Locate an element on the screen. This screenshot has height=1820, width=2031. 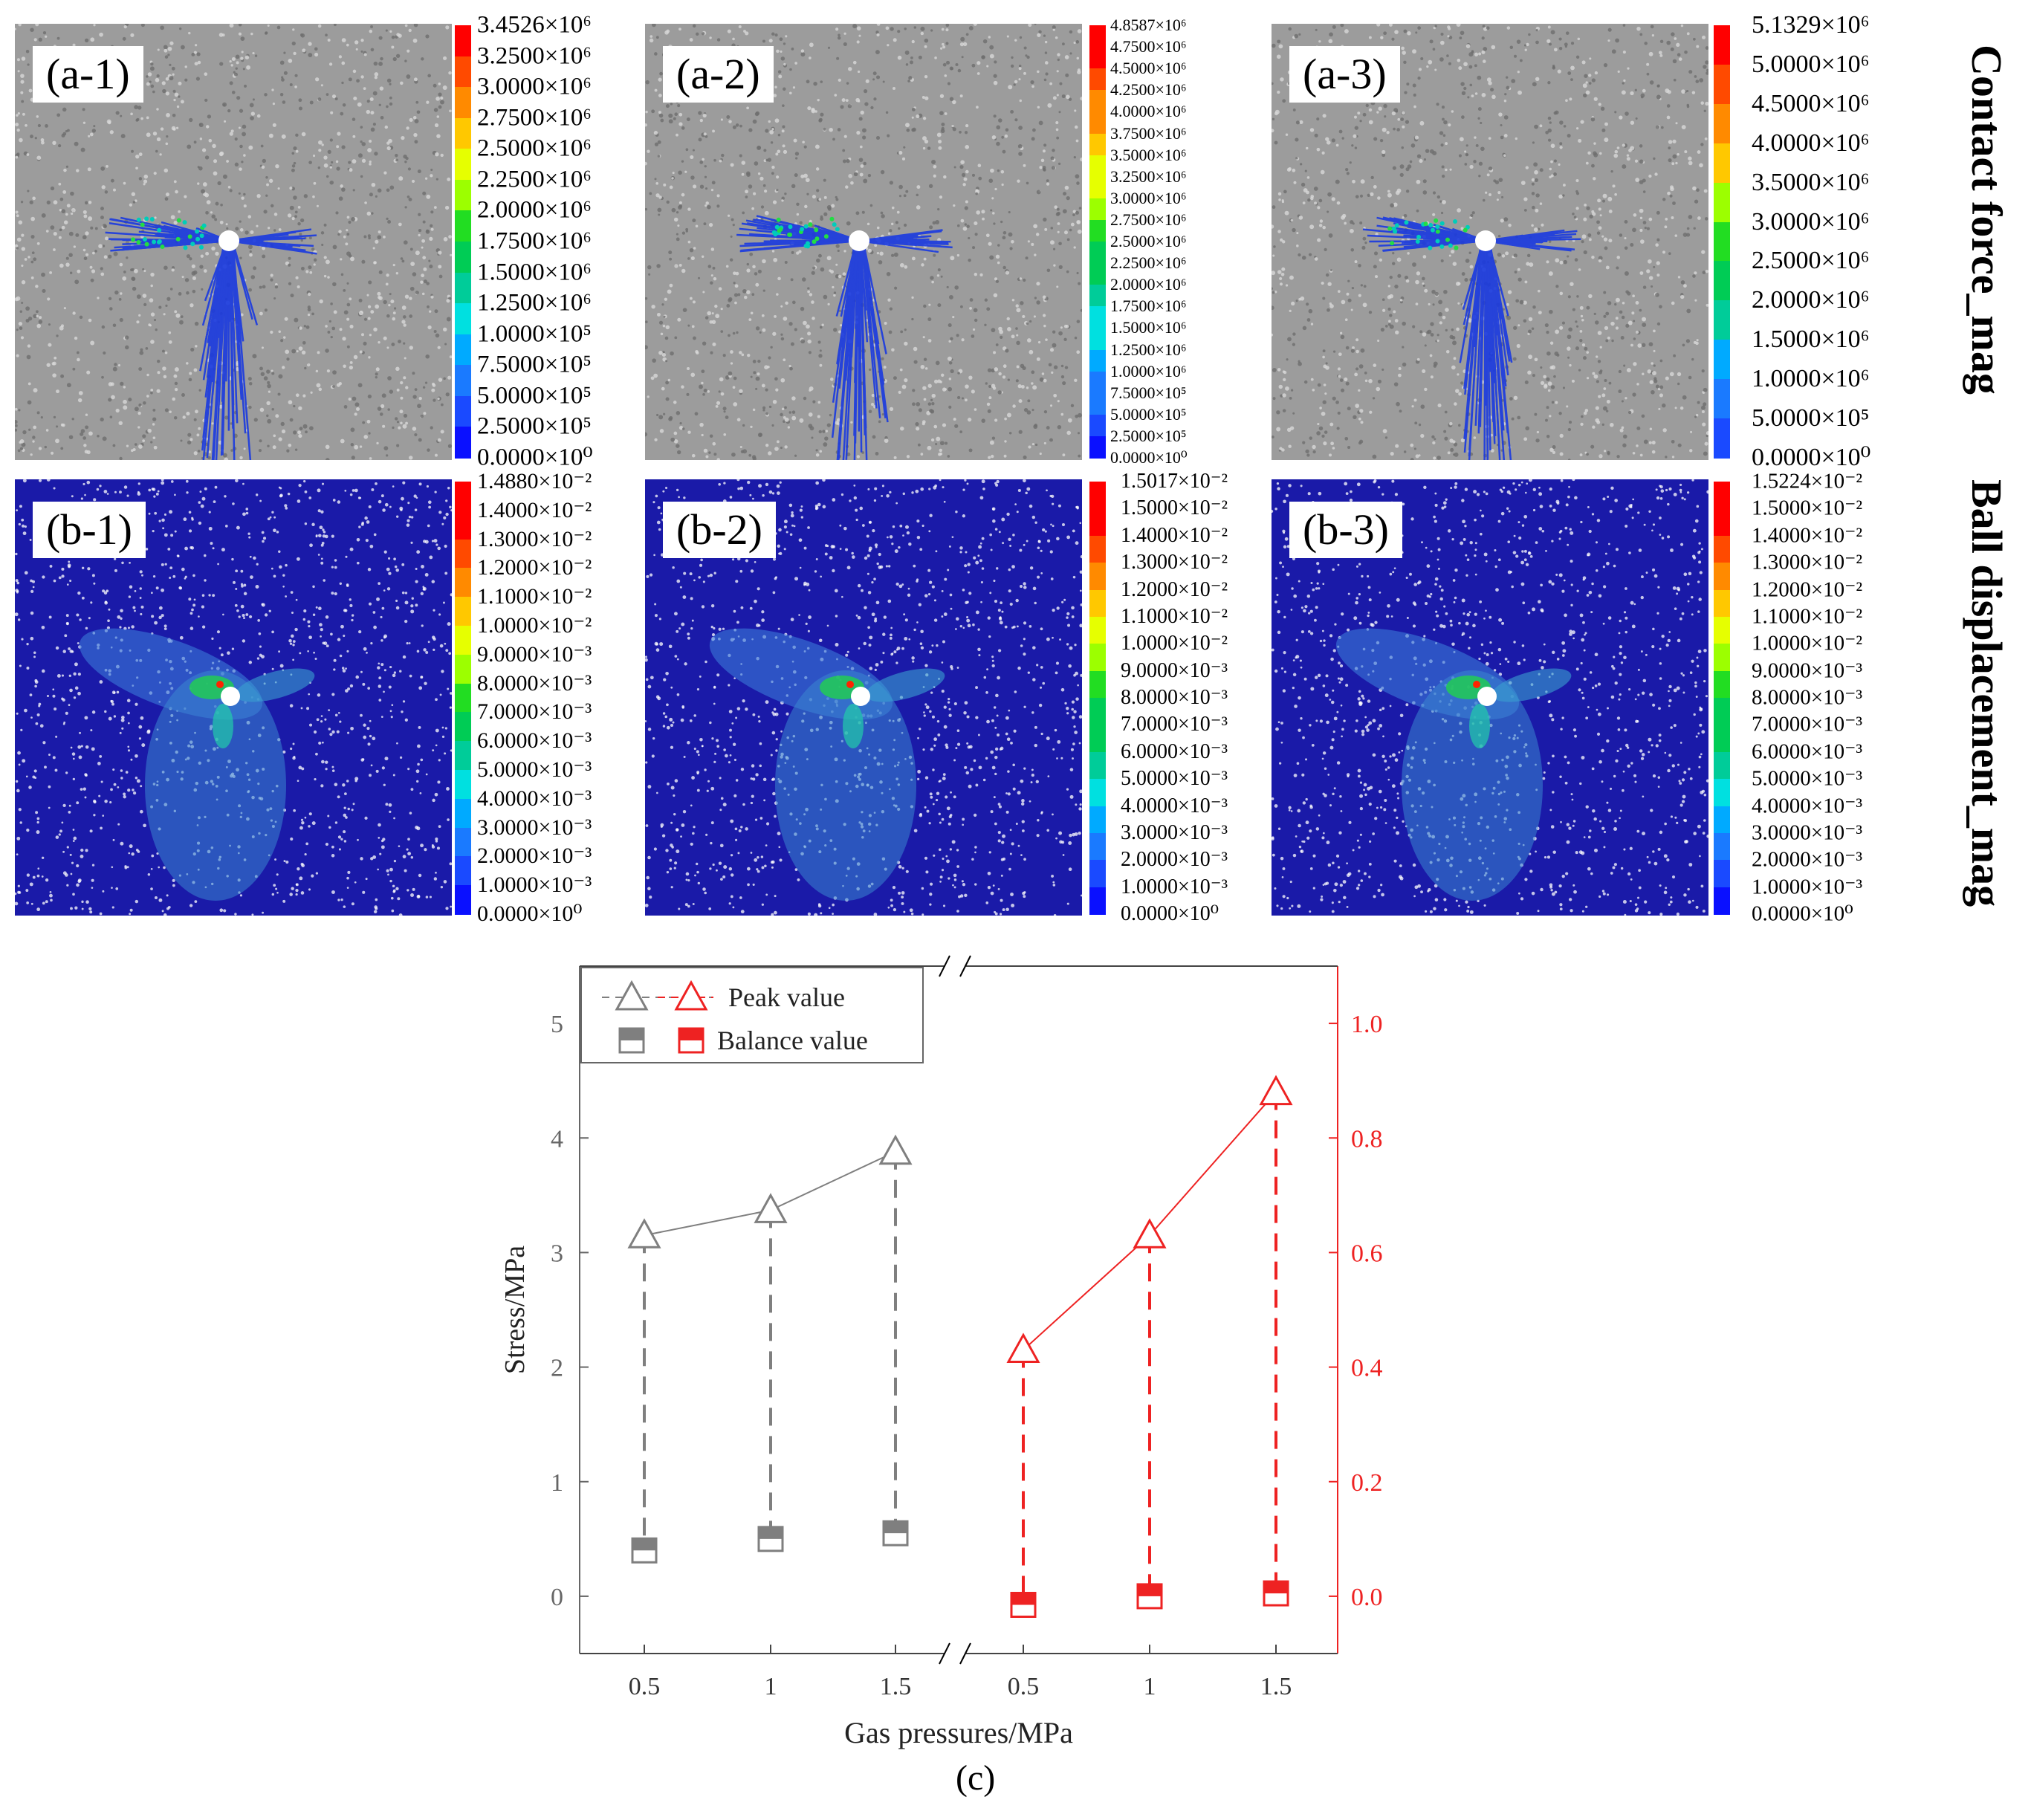
colorbar-tick-label: 7.0000×10⁻³ is located at coordinates (534, 712).